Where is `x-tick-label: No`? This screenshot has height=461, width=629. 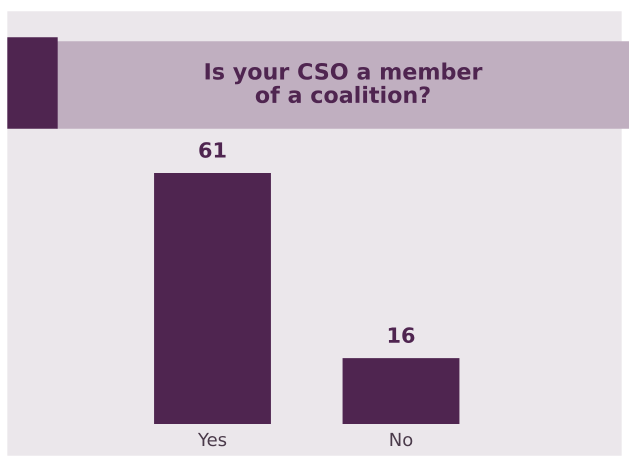
x-tick-label: No is located at coordinates (401, 439).